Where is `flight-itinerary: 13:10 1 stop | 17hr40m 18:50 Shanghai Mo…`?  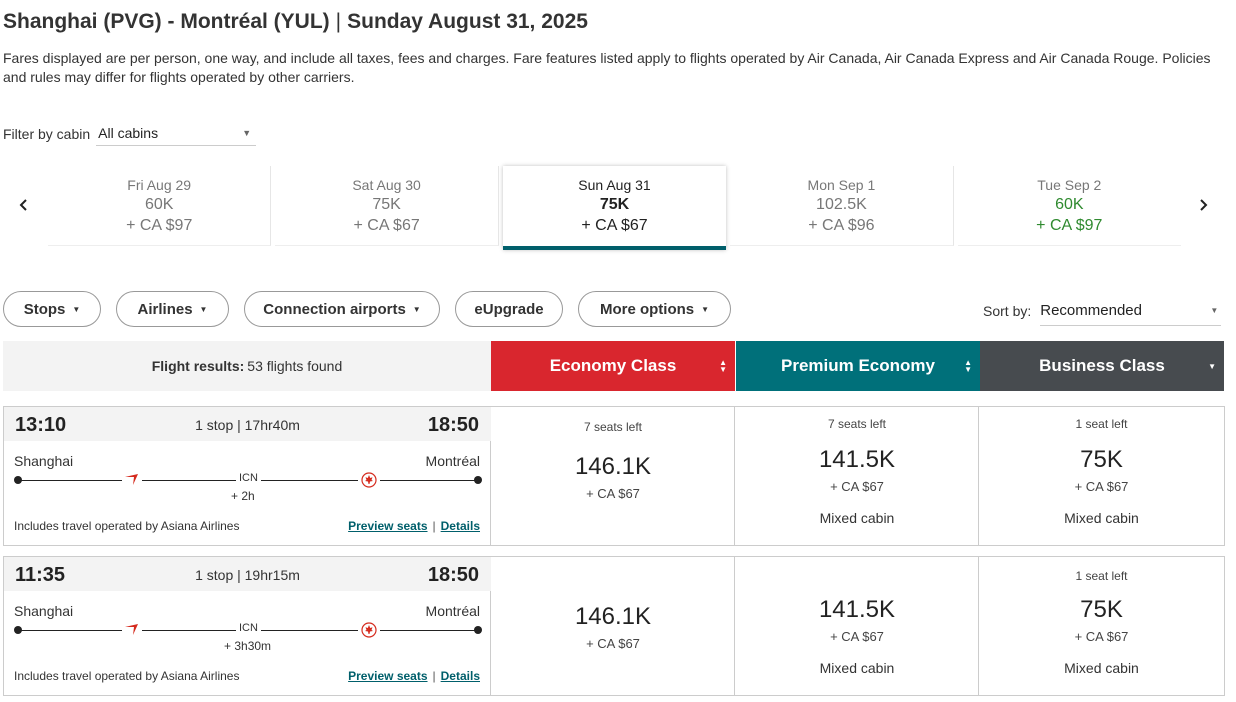
flight-itinerary: 13:10 1 stop | 17hr40m 18:50 Shanghai Mo… is located at coordinates (247, 476).